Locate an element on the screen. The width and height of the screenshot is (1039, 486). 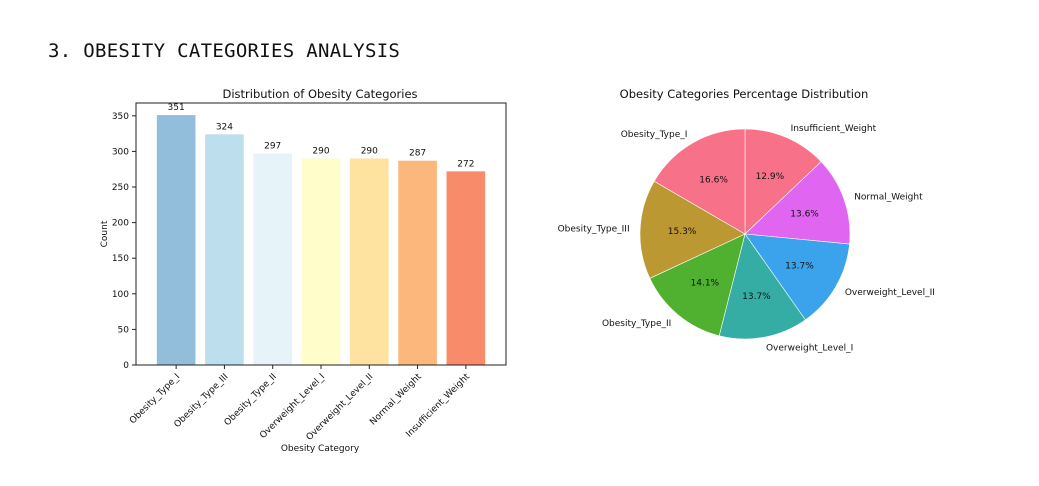
pie-category-label: Obesity_Type_I is located at coordinates (654, 135).